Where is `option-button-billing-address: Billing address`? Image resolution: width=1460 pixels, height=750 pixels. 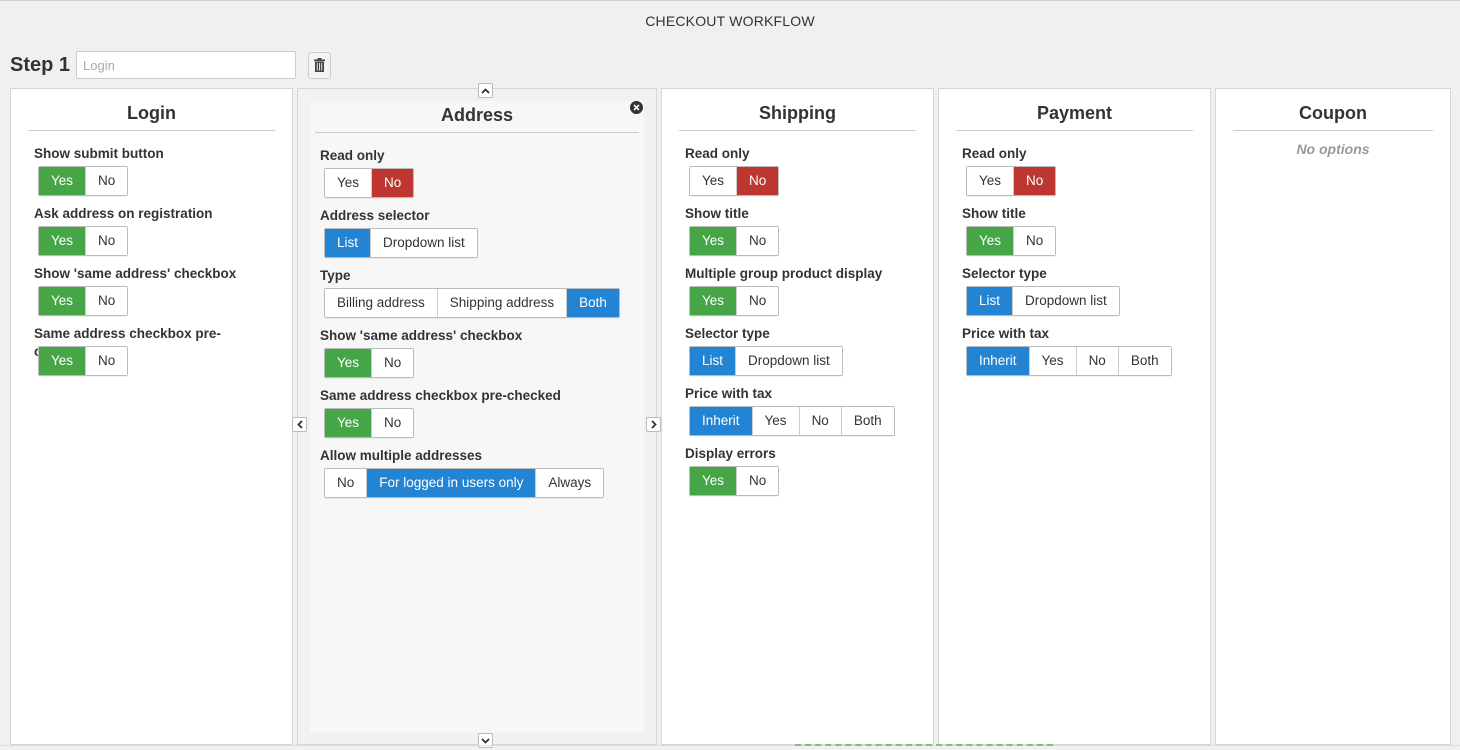
option-button-billing-address: Billing address is located at coordinates (381, 303).